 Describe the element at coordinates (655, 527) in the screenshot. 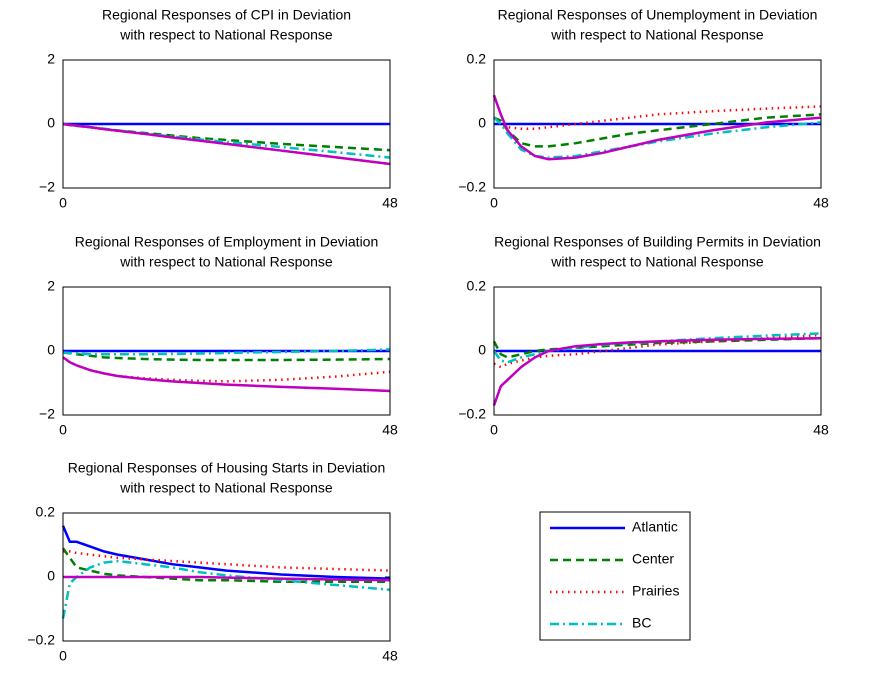

I see `legend-label: Atlantic` at that location.